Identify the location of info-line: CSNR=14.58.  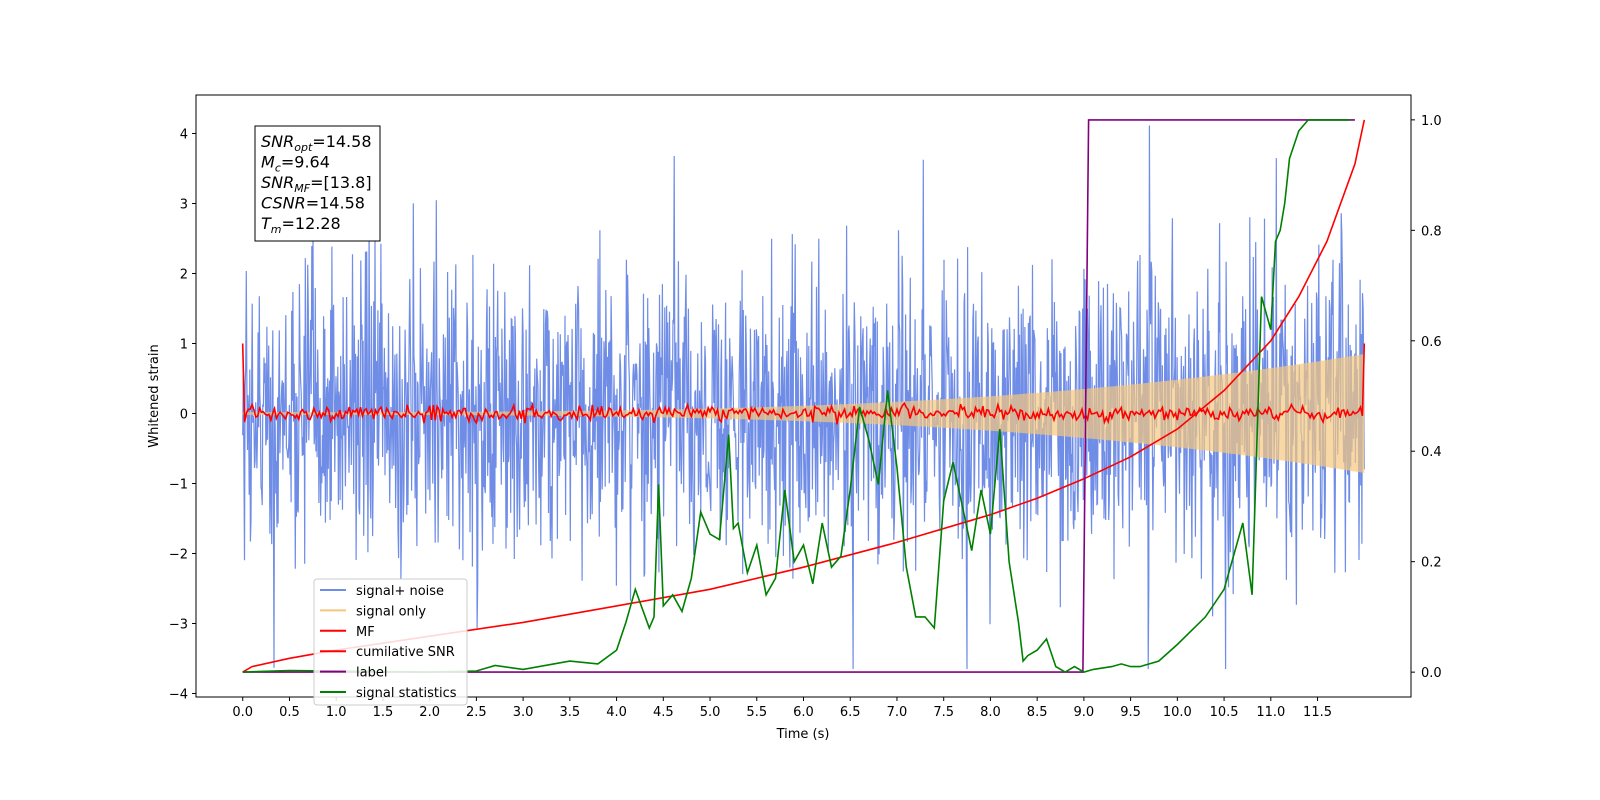
(313, 203).